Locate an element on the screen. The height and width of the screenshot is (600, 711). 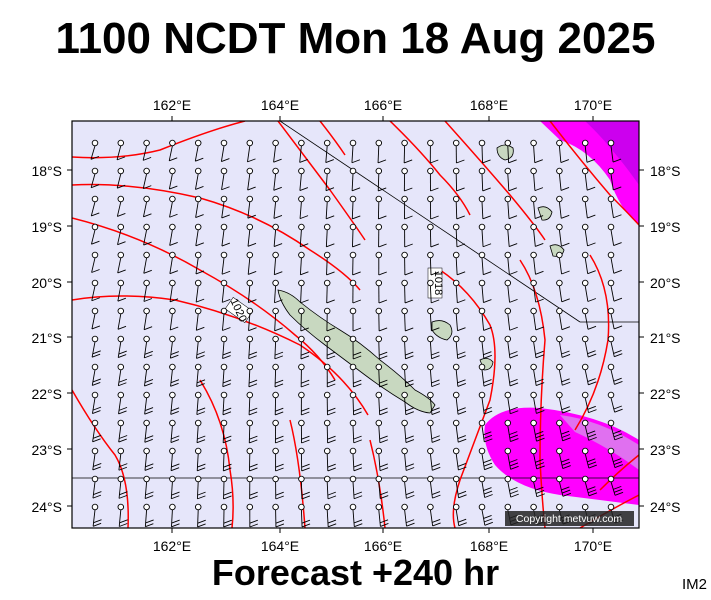
stronger-wind-area-se is located at coordinates (599, 442).